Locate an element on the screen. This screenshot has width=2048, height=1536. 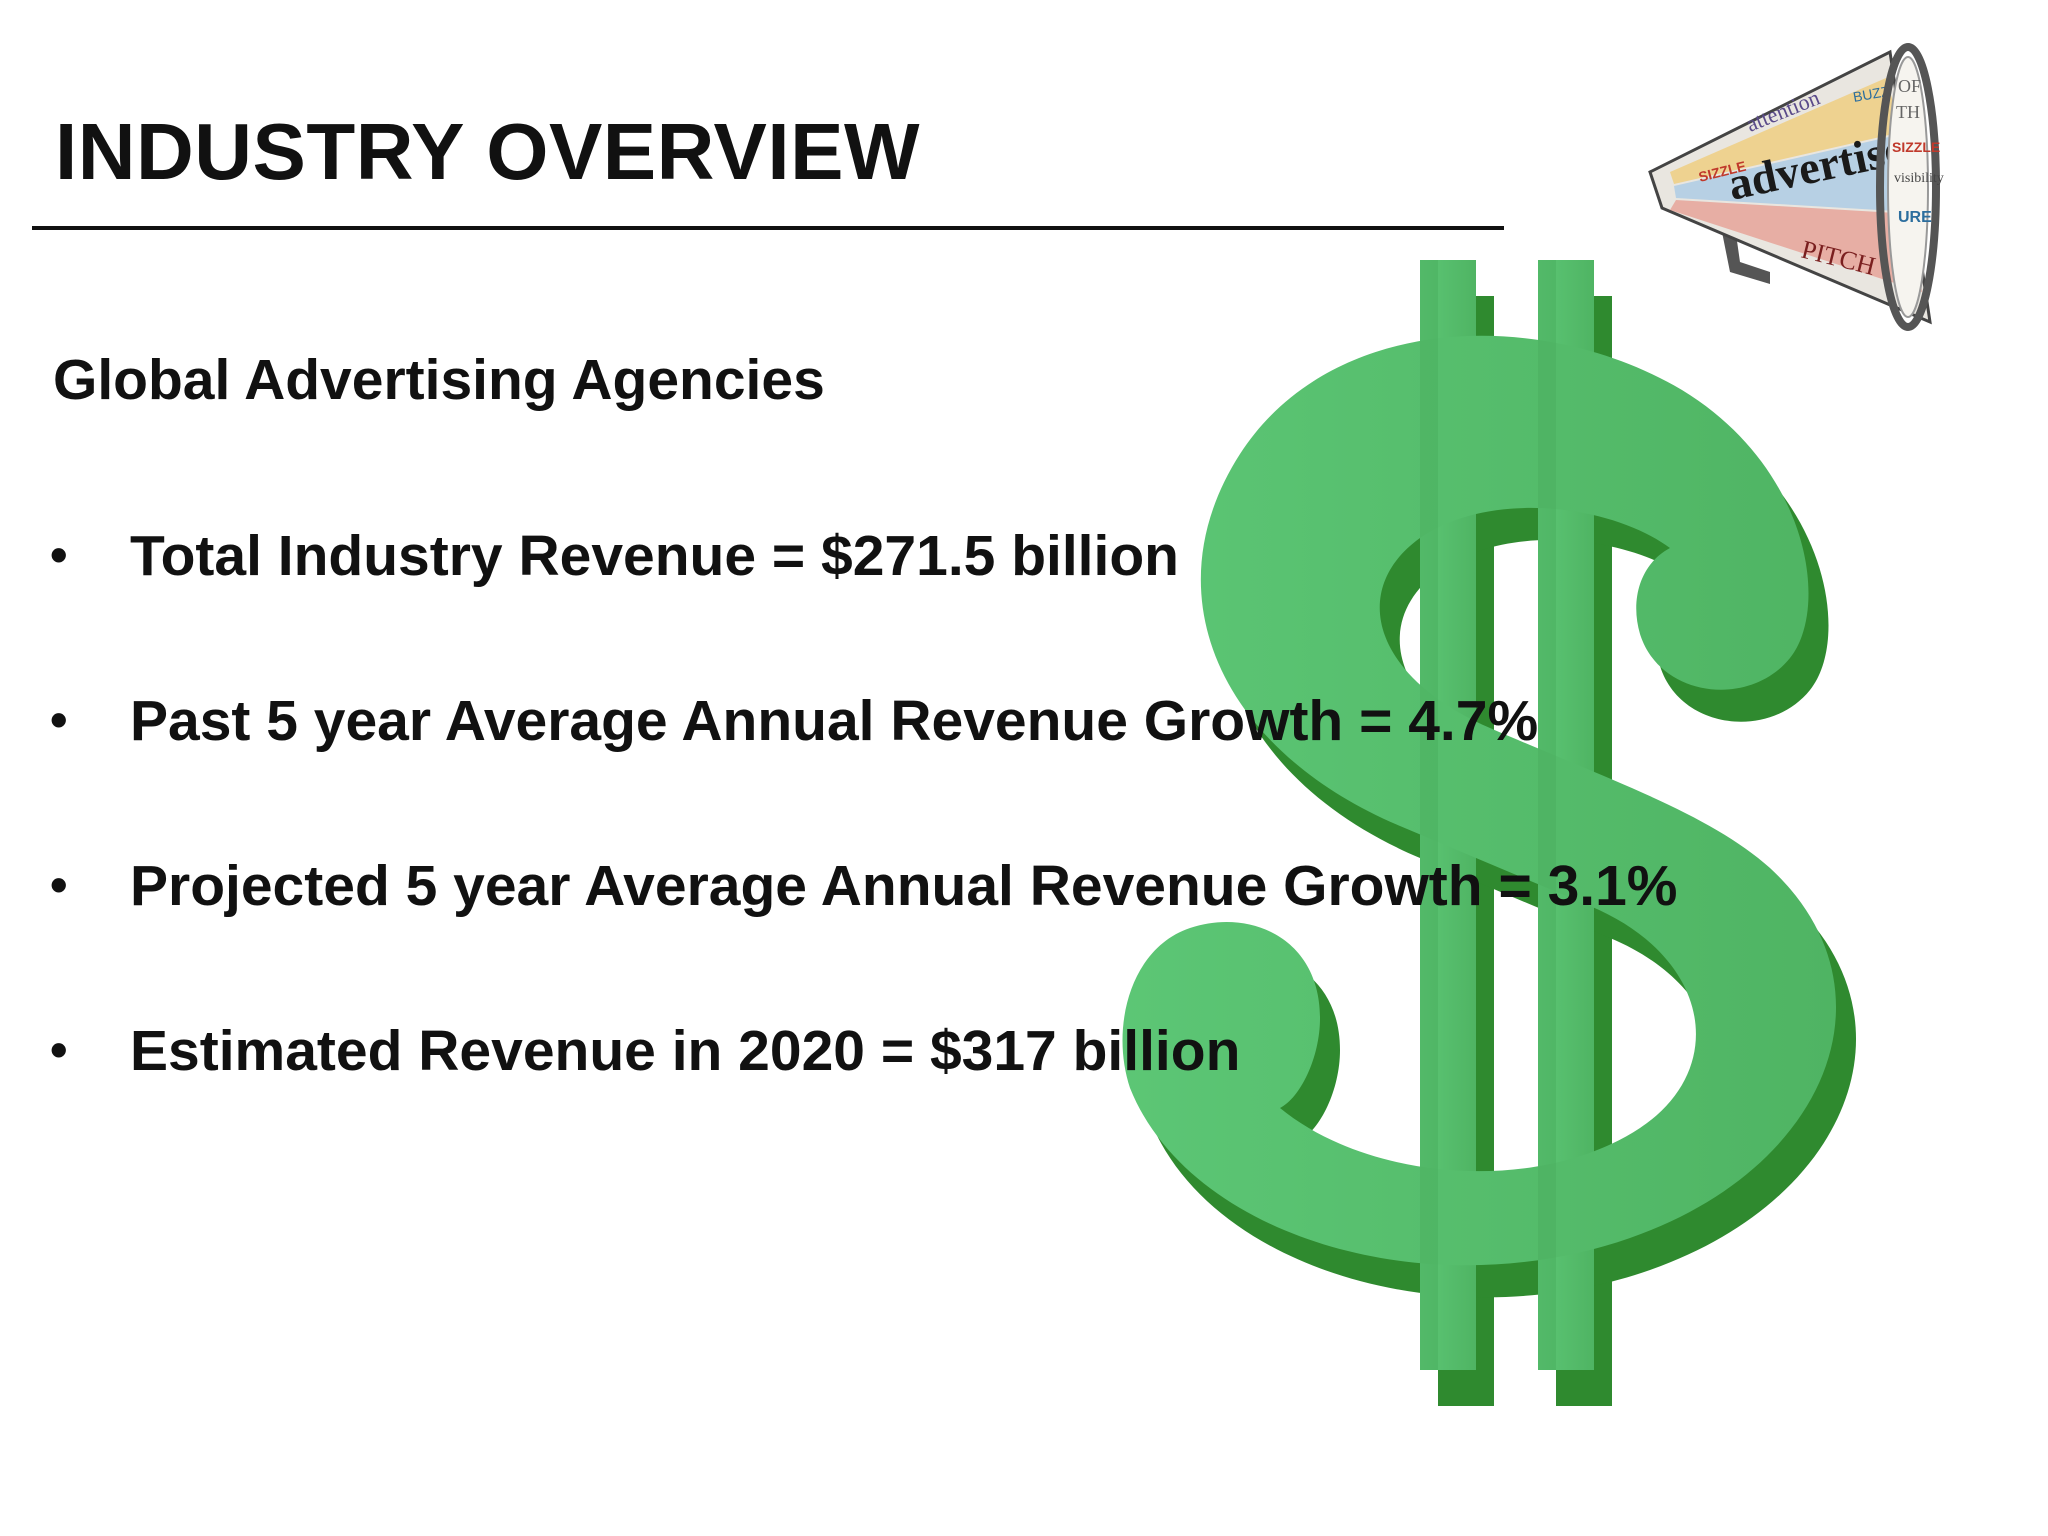
section-subtitle: Global Advertising Agencies is located at coordinates (439, 380).